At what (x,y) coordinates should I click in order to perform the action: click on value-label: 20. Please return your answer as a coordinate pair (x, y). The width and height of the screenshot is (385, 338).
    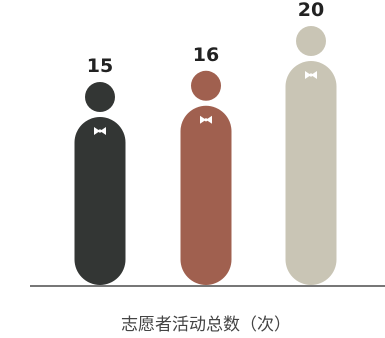
    Looking at the image, I should click on (311, 10).